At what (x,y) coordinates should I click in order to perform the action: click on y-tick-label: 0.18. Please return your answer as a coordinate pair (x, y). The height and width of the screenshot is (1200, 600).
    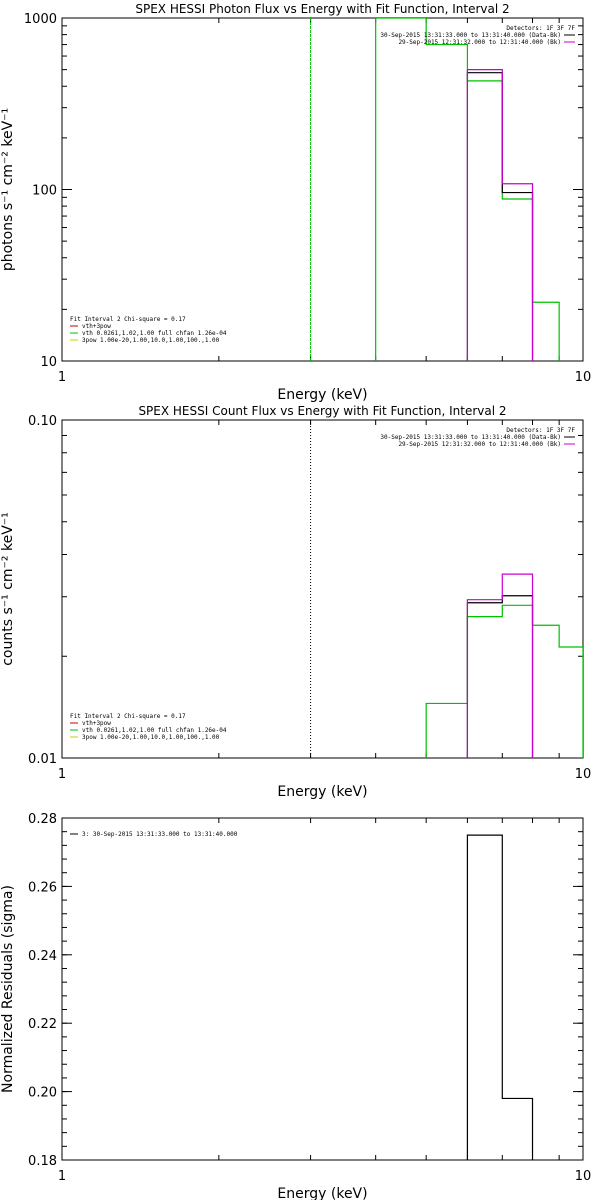
    Looking at the image, I should click on (42, 1161).